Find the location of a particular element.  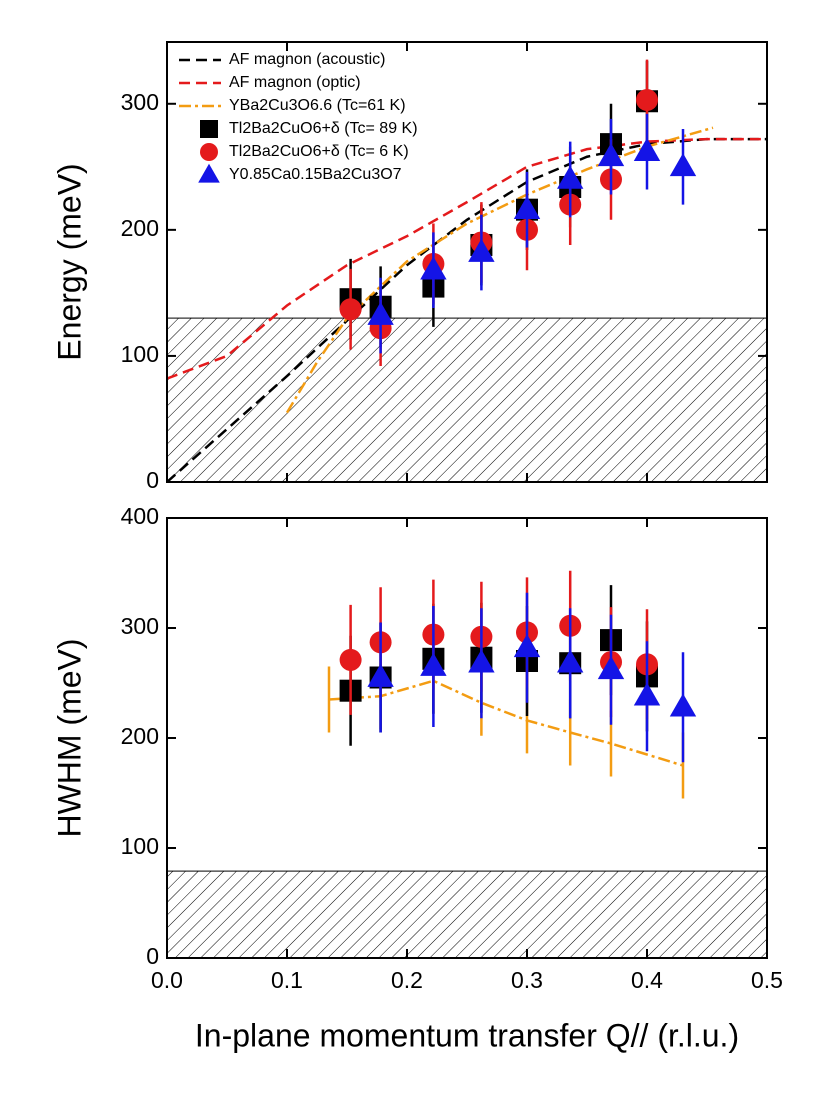

legend-label: Tl2Ba2CuO6+δ (Tc= 89 K) is located at coordinates (323, 128).